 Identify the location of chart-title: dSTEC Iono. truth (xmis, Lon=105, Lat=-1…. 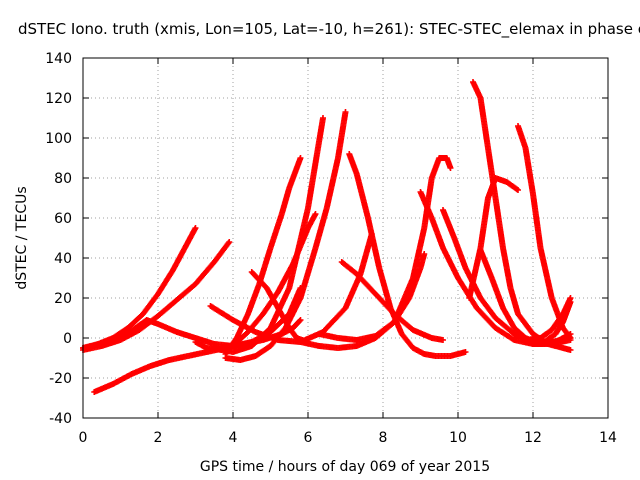
(329, 29).